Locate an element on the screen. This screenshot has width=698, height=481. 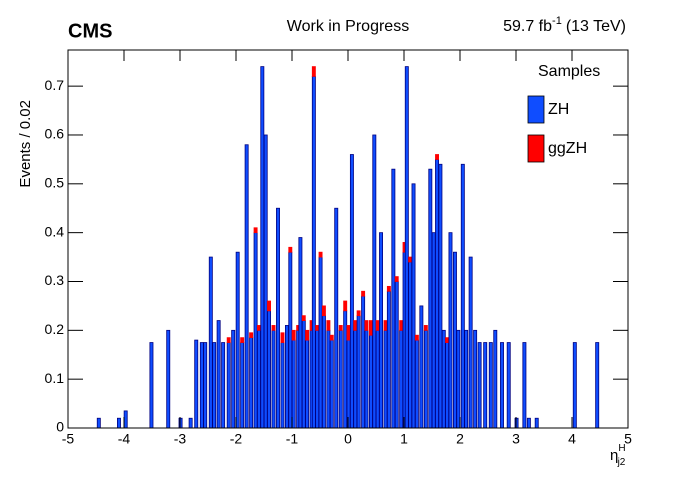
subtitle: Work in Progress is located at coordinates (348, 26).